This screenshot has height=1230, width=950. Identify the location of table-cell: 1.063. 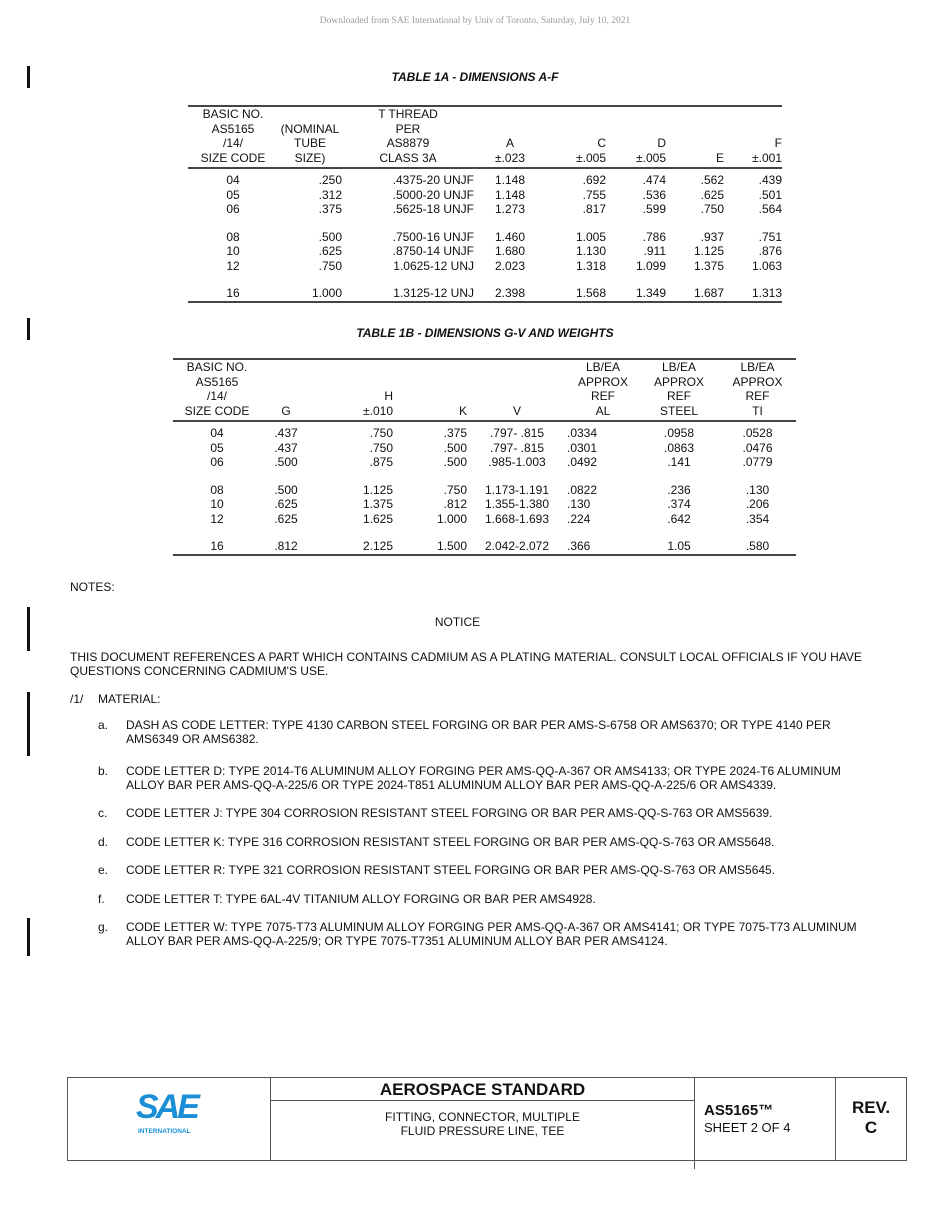
(766, 265).